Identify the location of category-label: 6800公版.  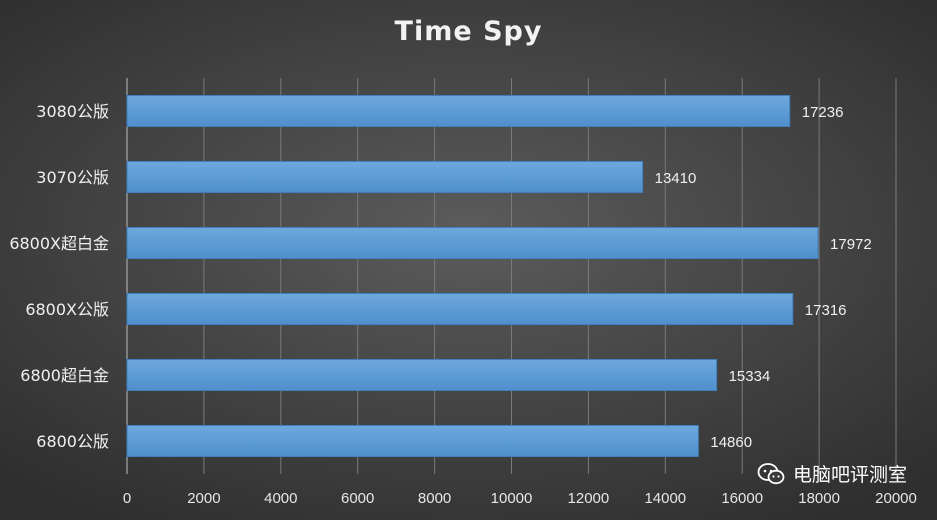
(72, 441).